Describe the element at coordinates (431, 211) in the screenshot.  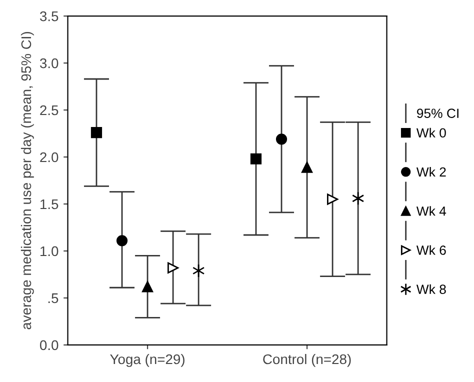
I see `legend-label: Wk 4` at that location.